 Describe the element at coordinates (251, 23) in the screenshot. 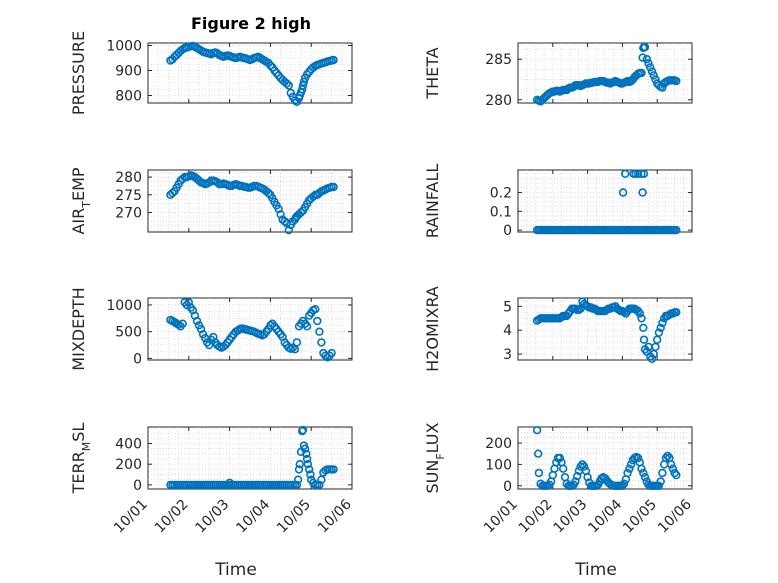

I see `figure-title: Figure 2 high` at that location.